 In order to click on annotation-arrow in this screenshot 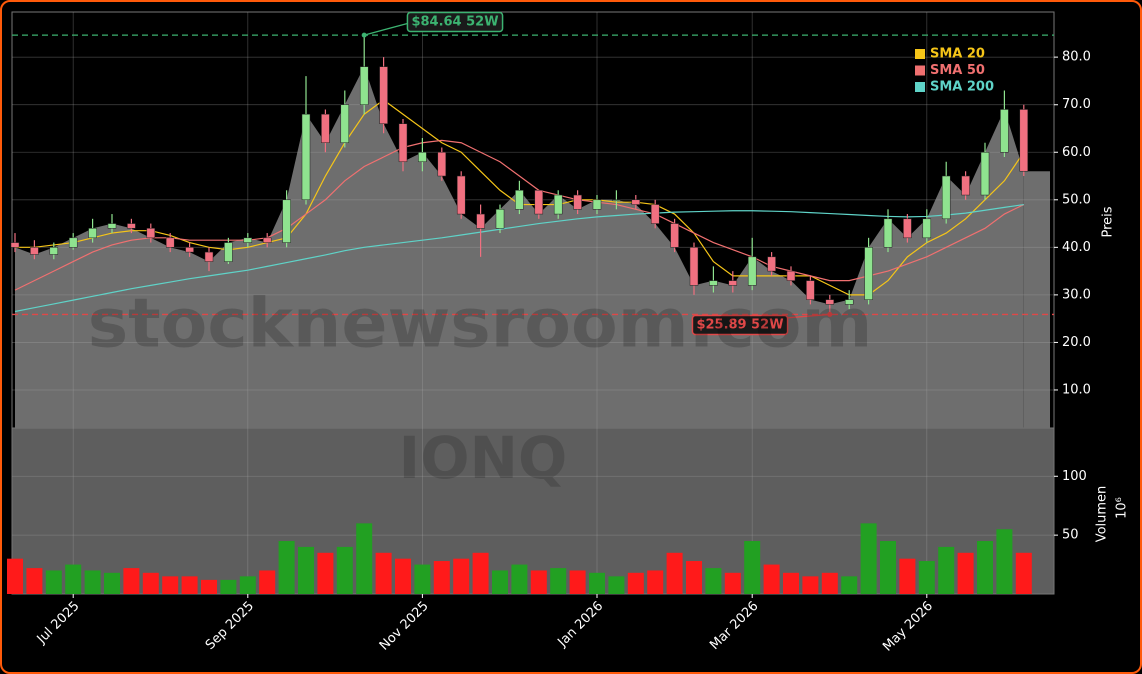, I will do `click(389, 28)`.